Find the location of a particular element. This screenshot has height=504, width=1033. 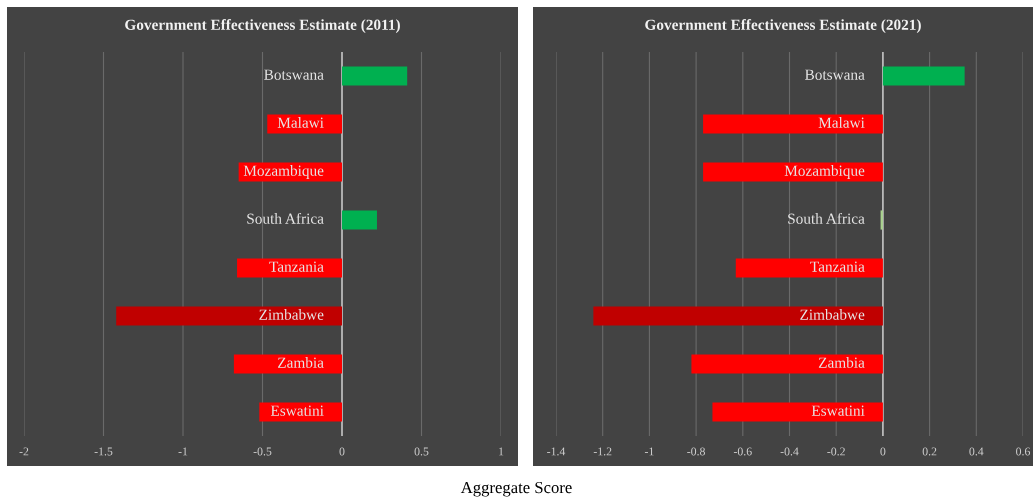

chart-title: Government Effectiveness Estimate (2021) is located at coordinates (783, 26).